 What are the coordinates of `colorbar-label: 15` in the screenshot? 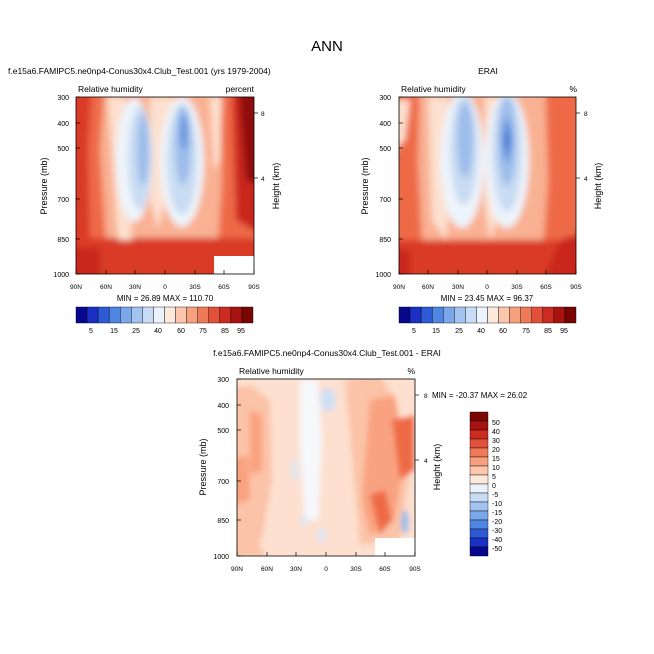 It's located at (496, 459).